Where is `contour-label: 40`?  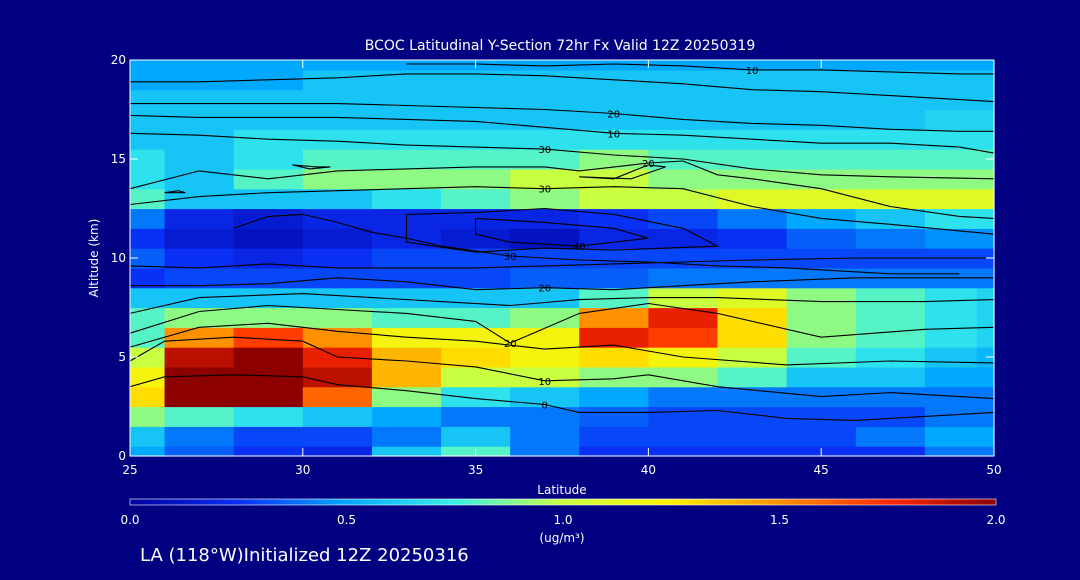
contour-label: 40 is located at coordinates (579, 247).